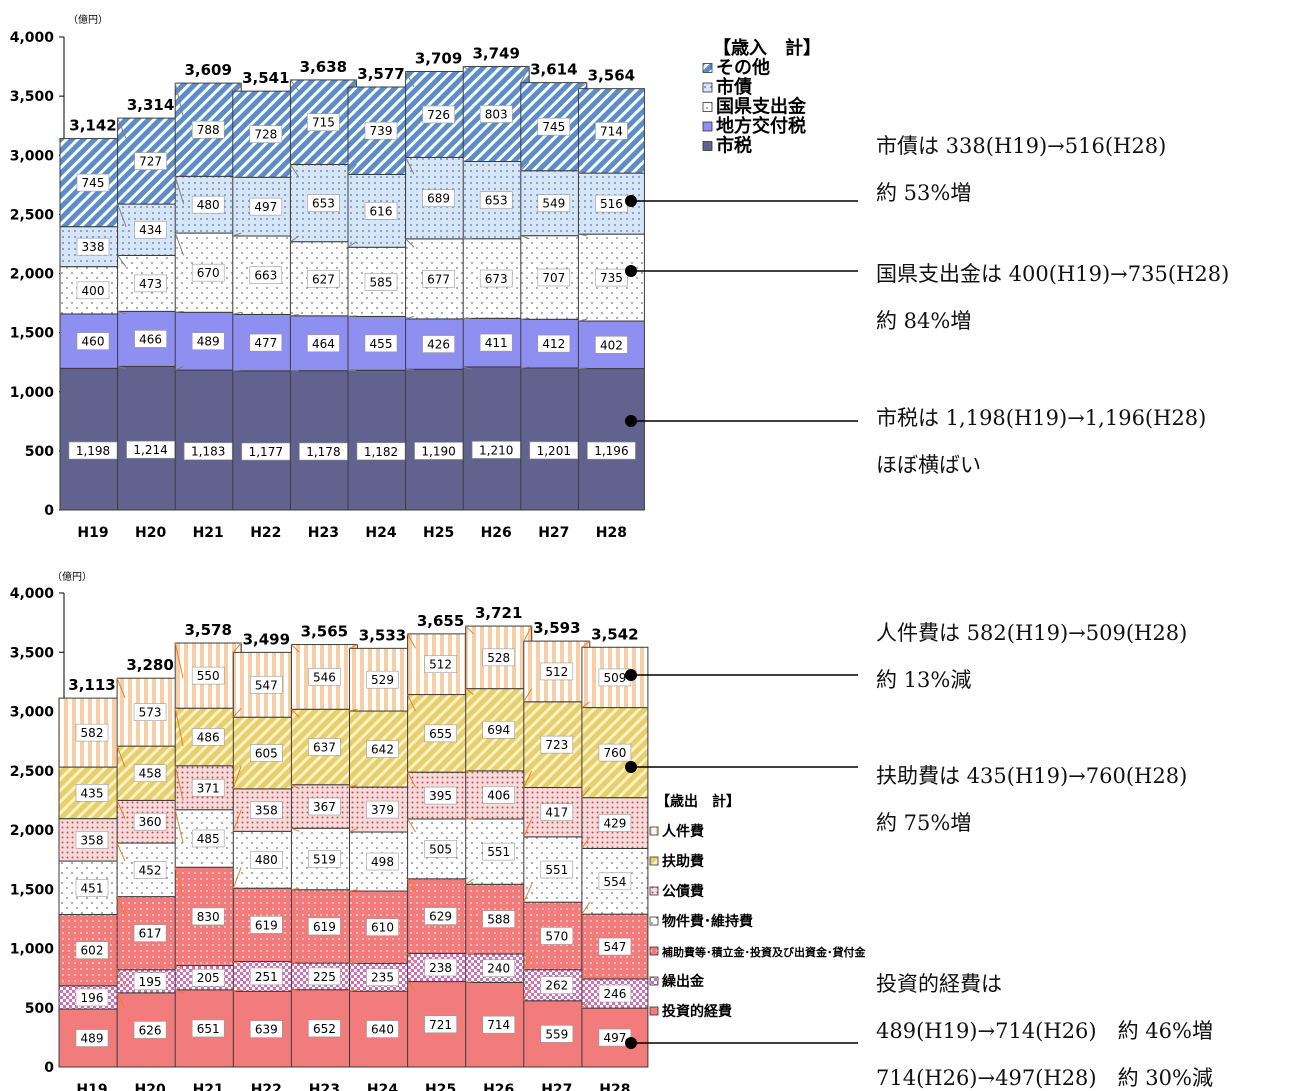 The image size is (1292, 1091). I want to click on y-tick-label: 2,000, so click(32, 275).